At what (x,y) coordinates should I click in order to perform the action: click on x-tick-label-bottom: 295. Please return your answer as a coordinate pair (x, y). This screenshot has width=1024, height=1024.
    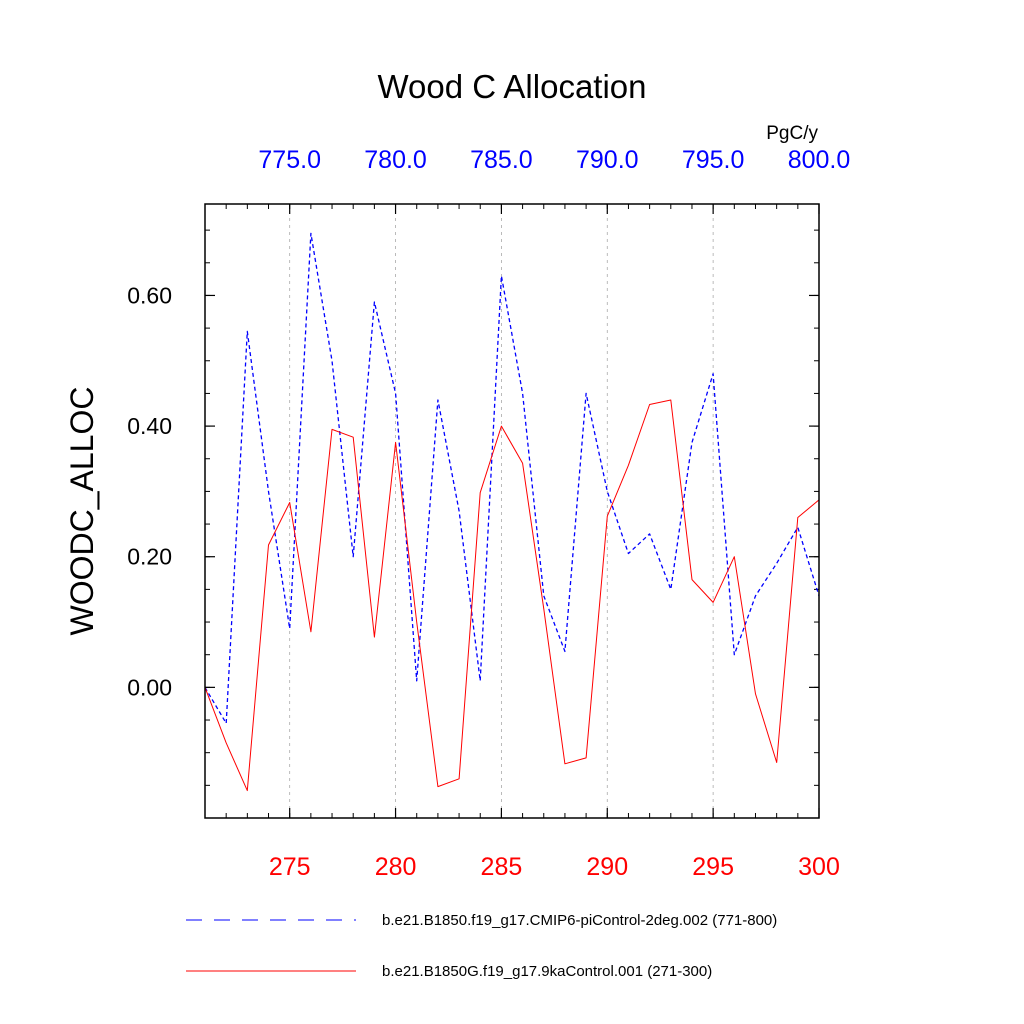
    Looking at the image, I should click on (713, 867).